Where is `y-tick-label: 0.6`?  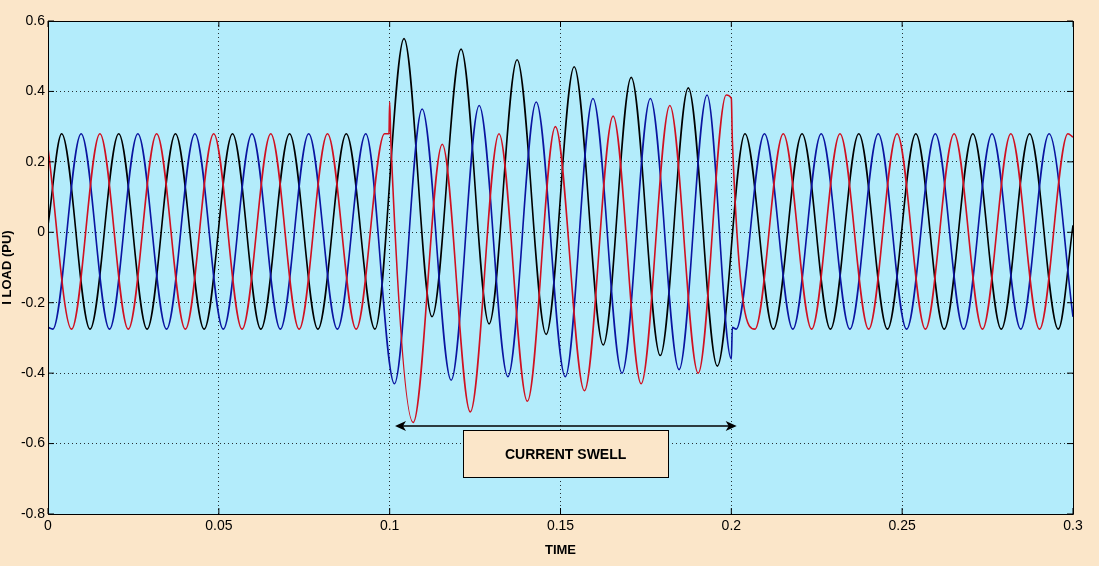
y-tick-label: 0.6 is located at coordinates (35, 19).